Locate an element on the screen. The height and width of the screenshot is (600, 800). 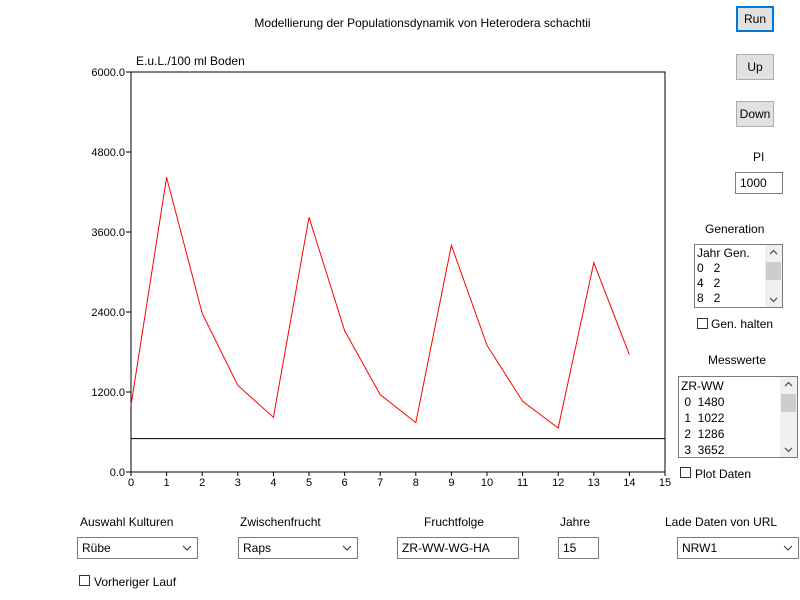
list-item: ZR-WW is located at coordinates (702, 386).